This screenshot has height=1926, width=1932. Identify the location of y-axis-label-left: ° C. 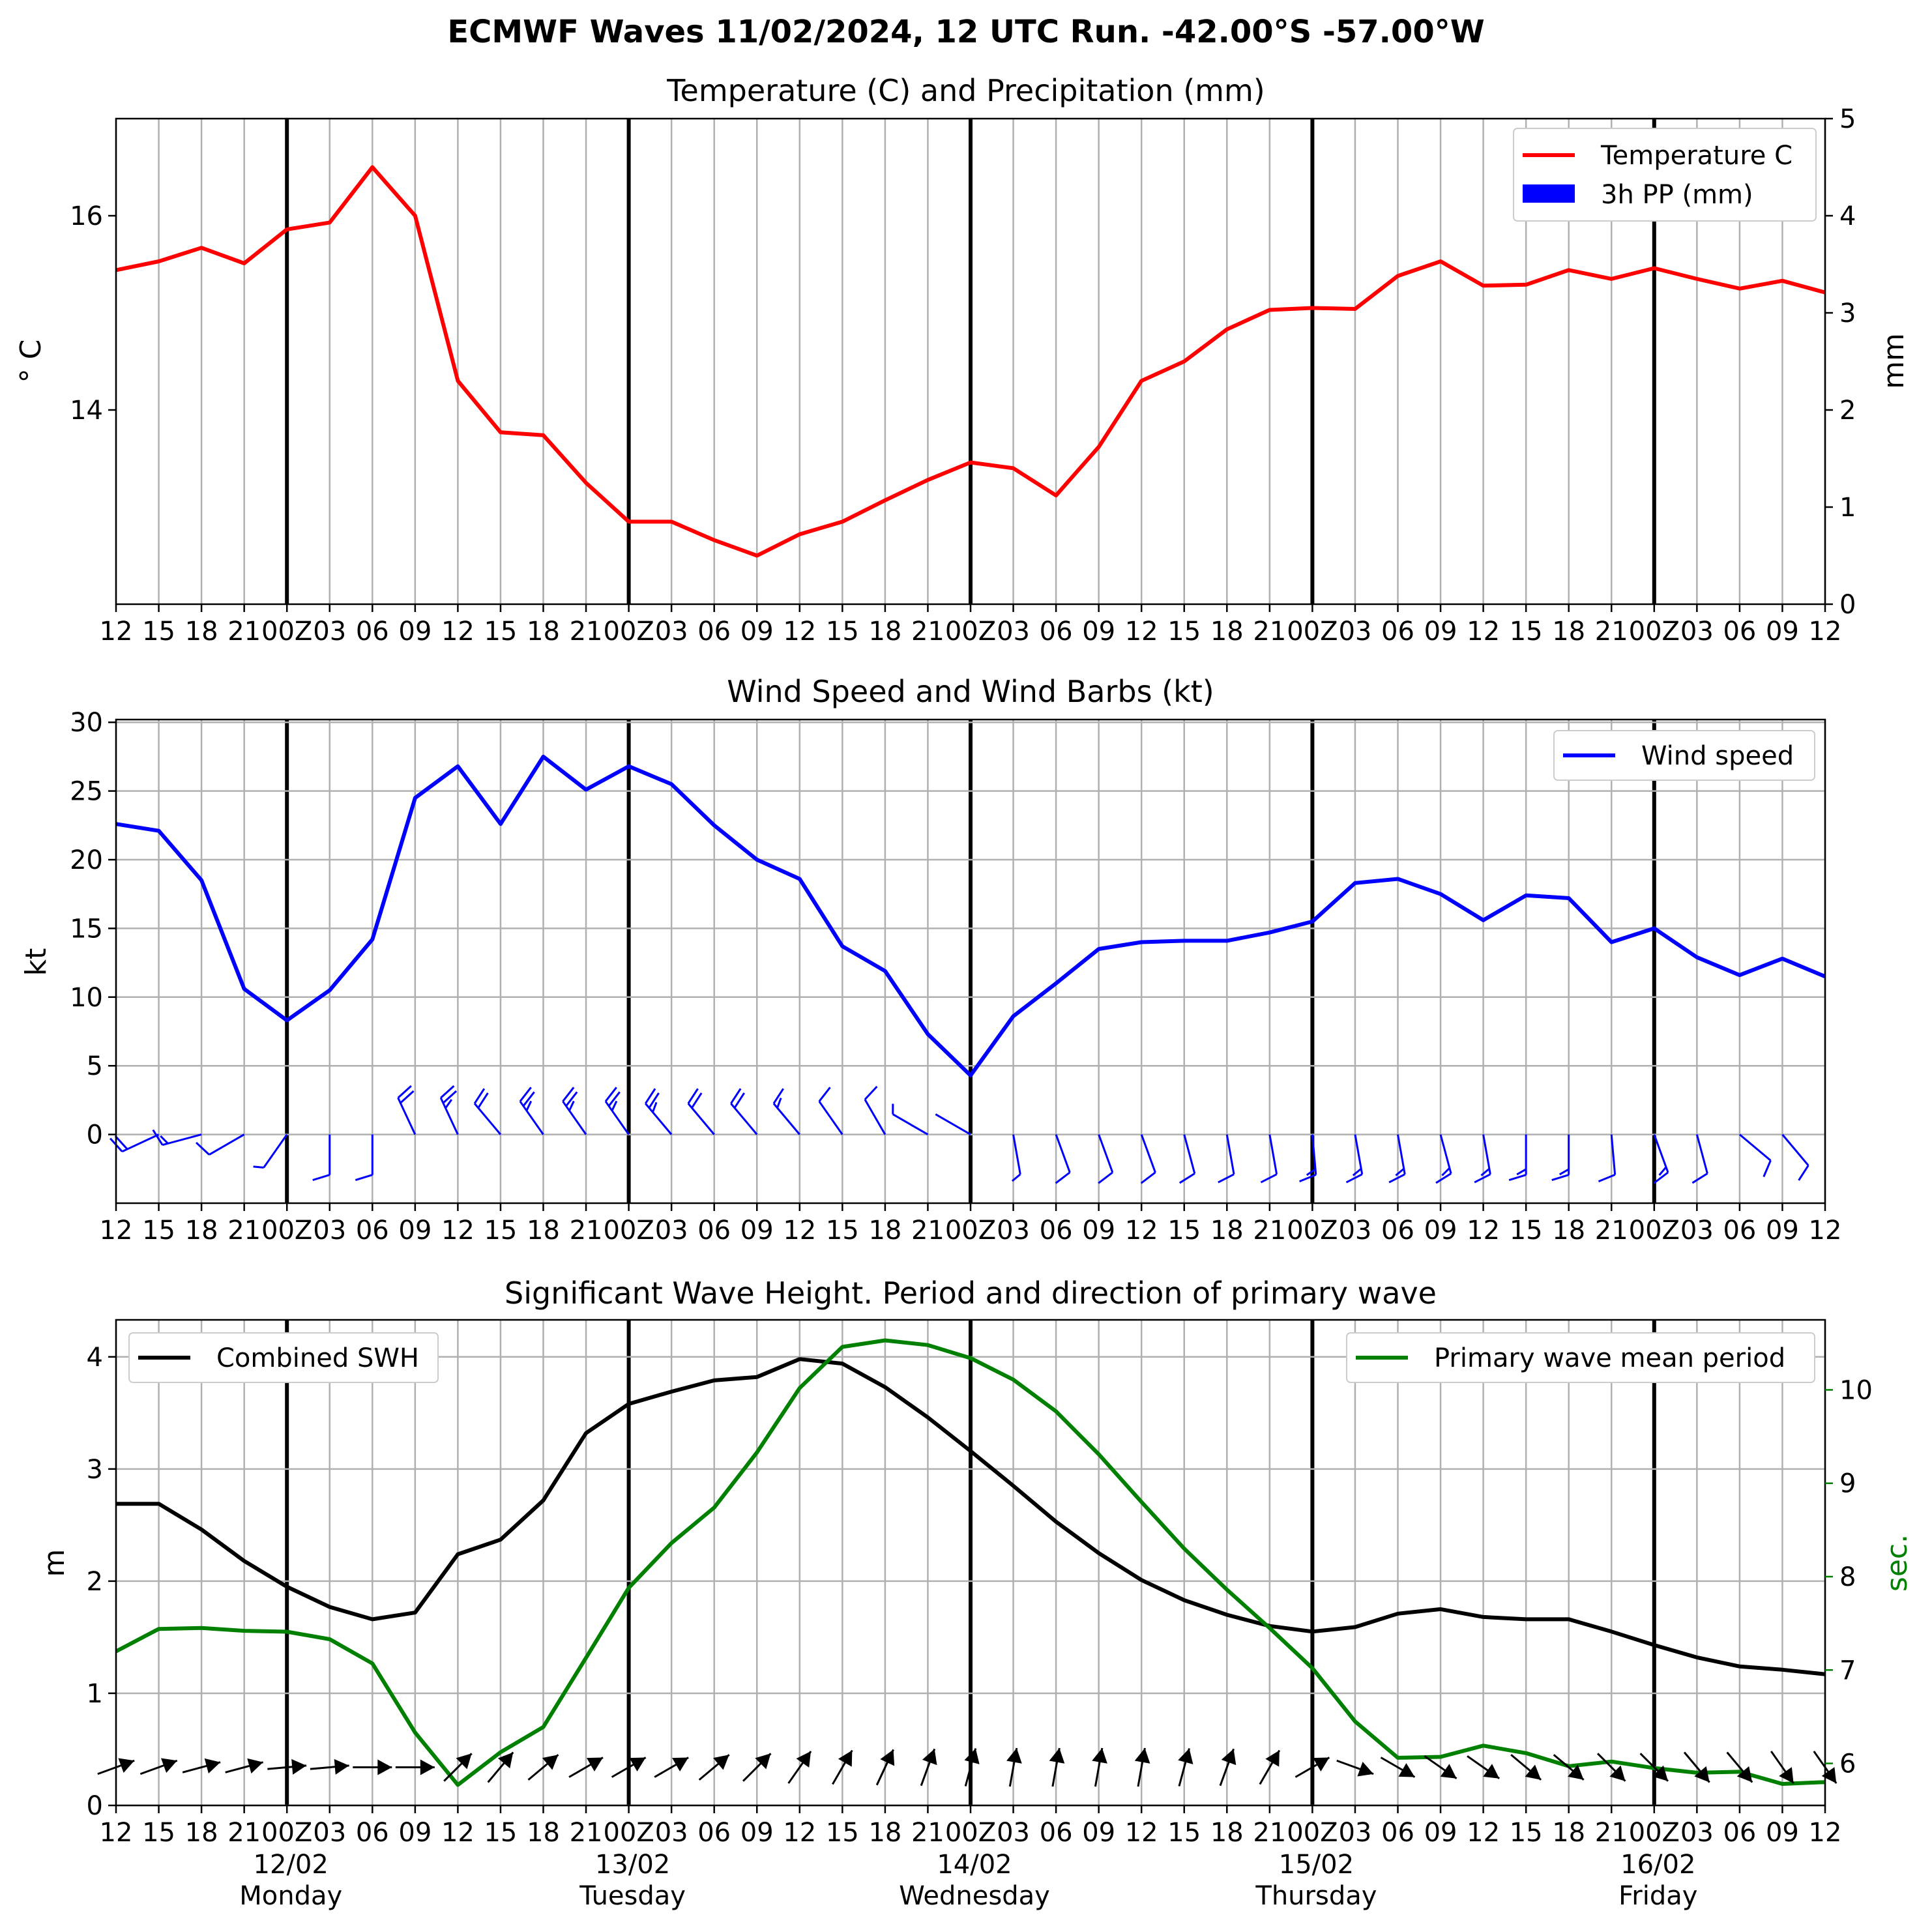
(31, 361).